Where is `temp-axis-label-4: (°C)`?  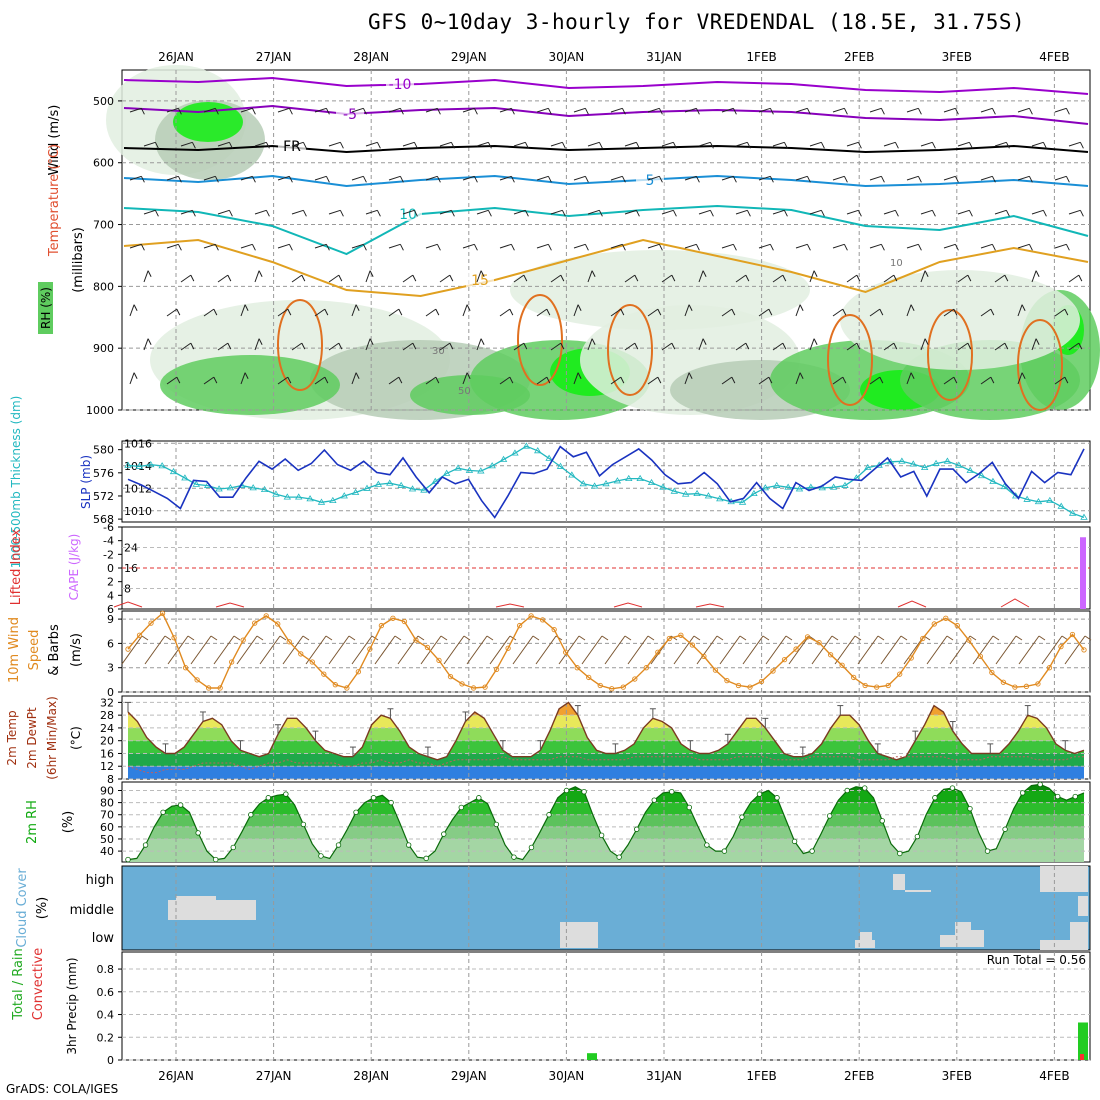 temp-axis-label-4: (°C) is located at coordinates (76, 738).